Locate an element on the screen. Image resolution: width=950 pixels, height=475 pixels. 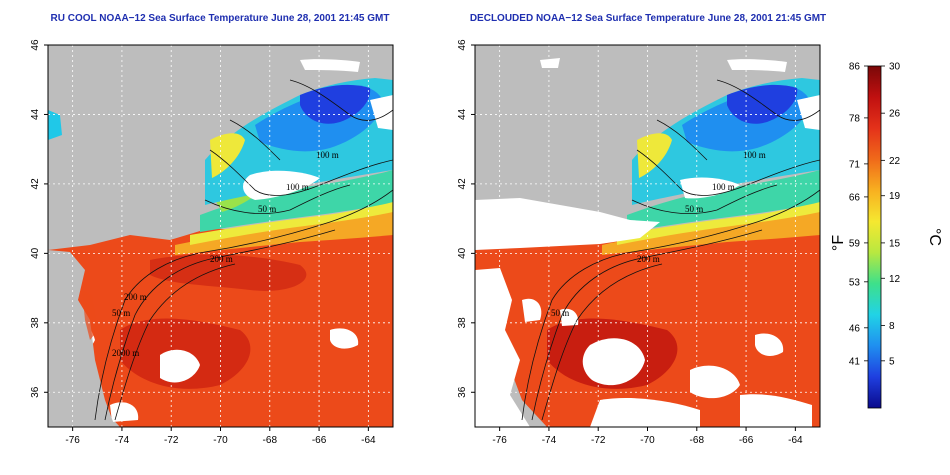
colorbar-f-label: 46 is located at coordinates (855, 328).